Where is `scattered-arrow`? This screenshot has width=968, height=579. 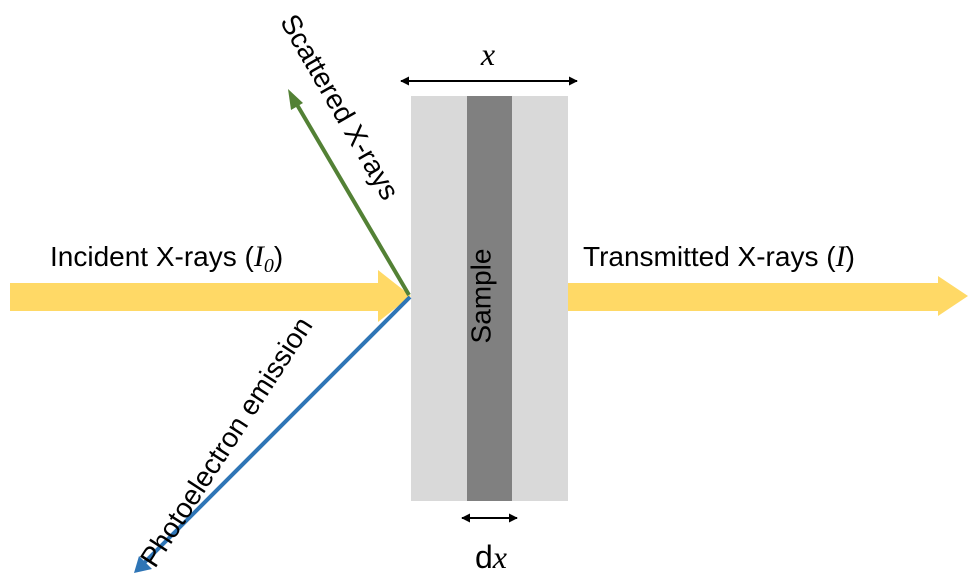
scattered-arrow is located at coordinates (349, 193).